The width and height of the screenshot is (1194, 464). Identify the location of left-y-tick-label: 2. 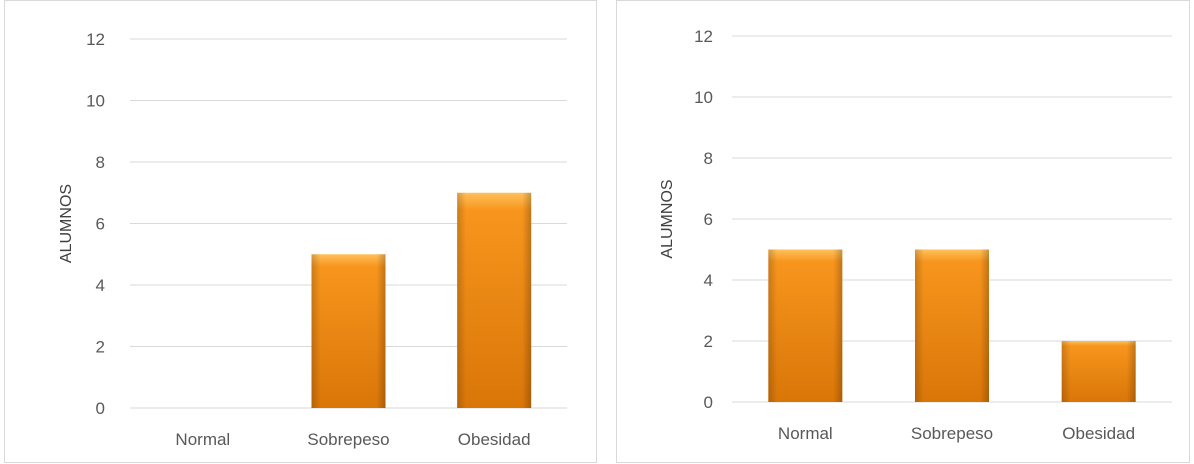
(100, 347).